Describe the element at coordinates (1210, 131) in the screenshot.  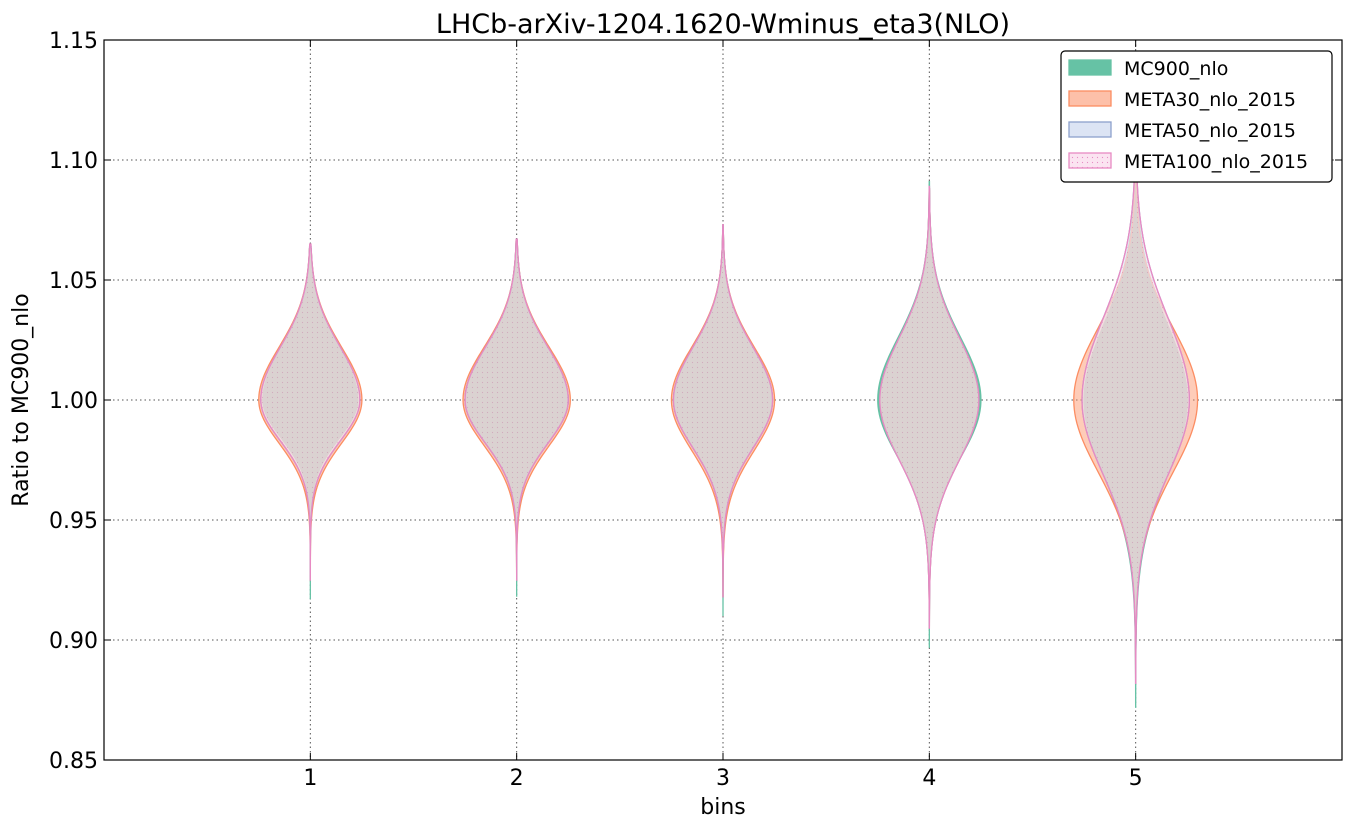
I see `legend-label: META50_nlo_2015` at that location.